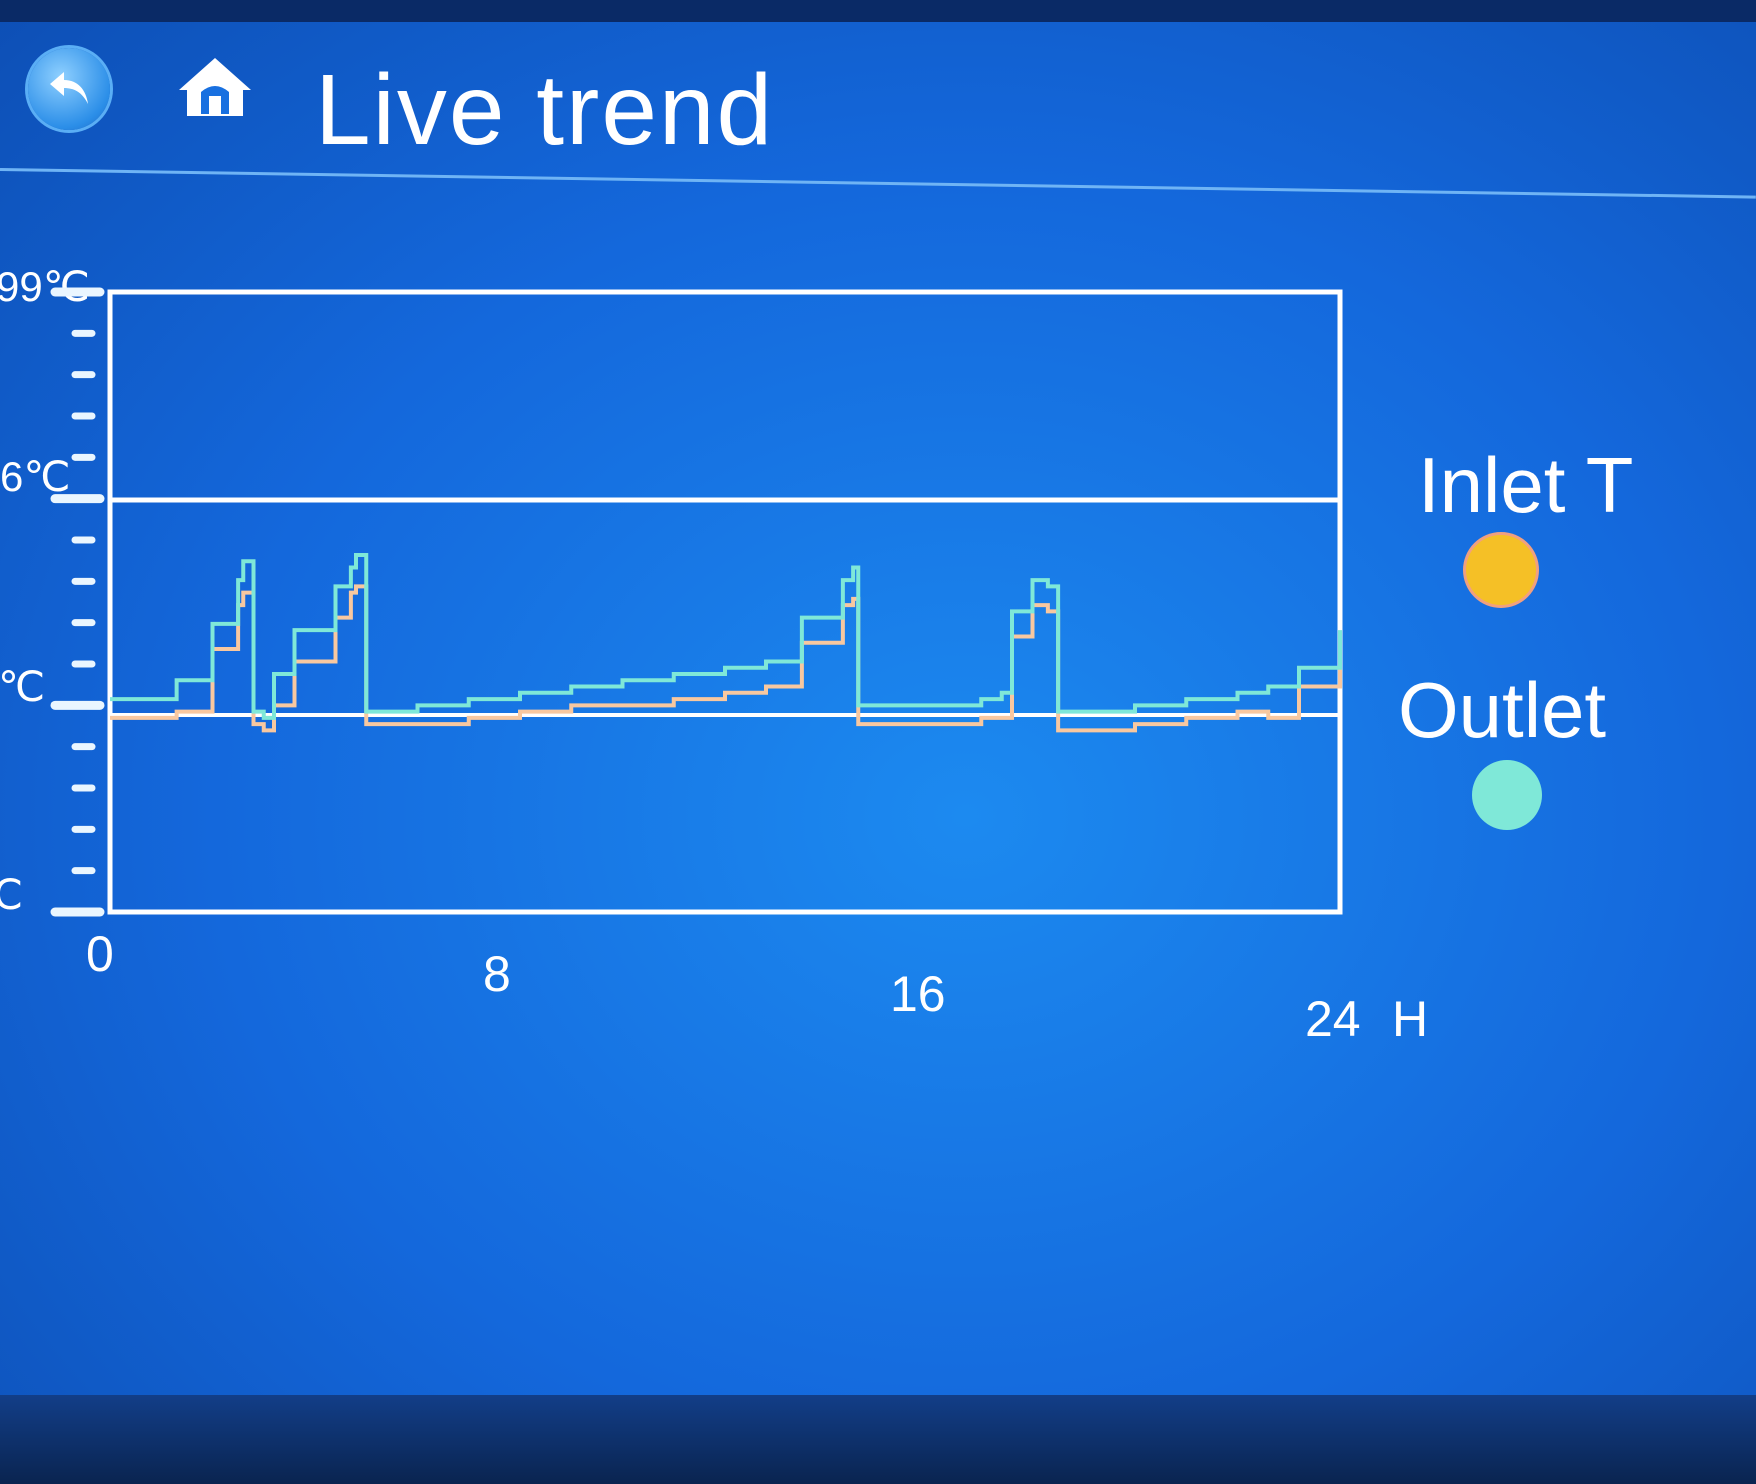 This screenshot has height=1484, width=1756. What do you see at coordinates (1502, 710) in the screenshot?
I see `legend-label-outlet: Outlet` at bounding box center [1502, 710].